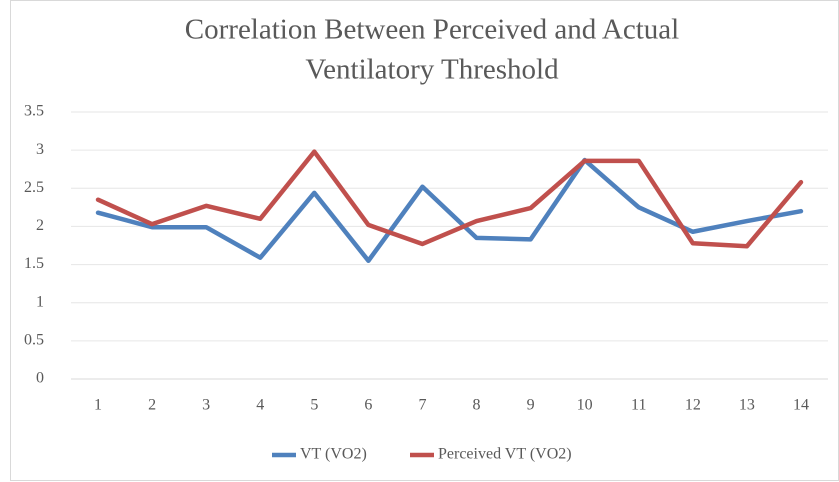 The height and width of the screenshot is (482, 839). Describe the element at coordinates (40, 149) in the screenshot. I see `y-tick-label: 3` at that location.